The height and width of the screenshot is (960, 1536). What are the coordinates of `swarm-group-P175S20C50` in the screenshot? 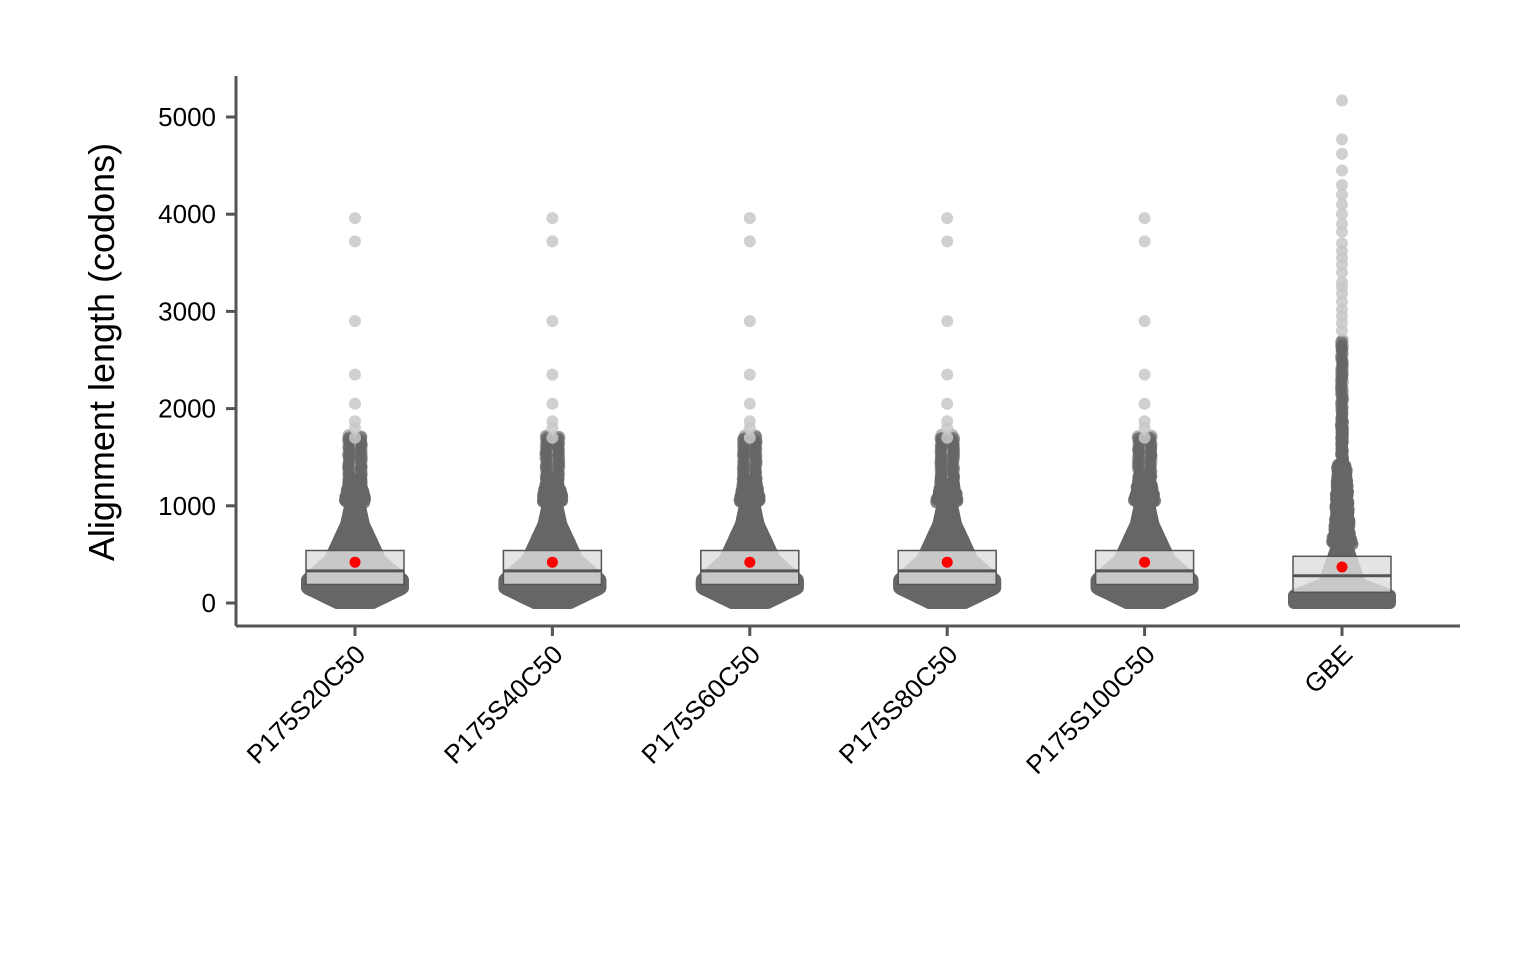 It's located at (355, 410).